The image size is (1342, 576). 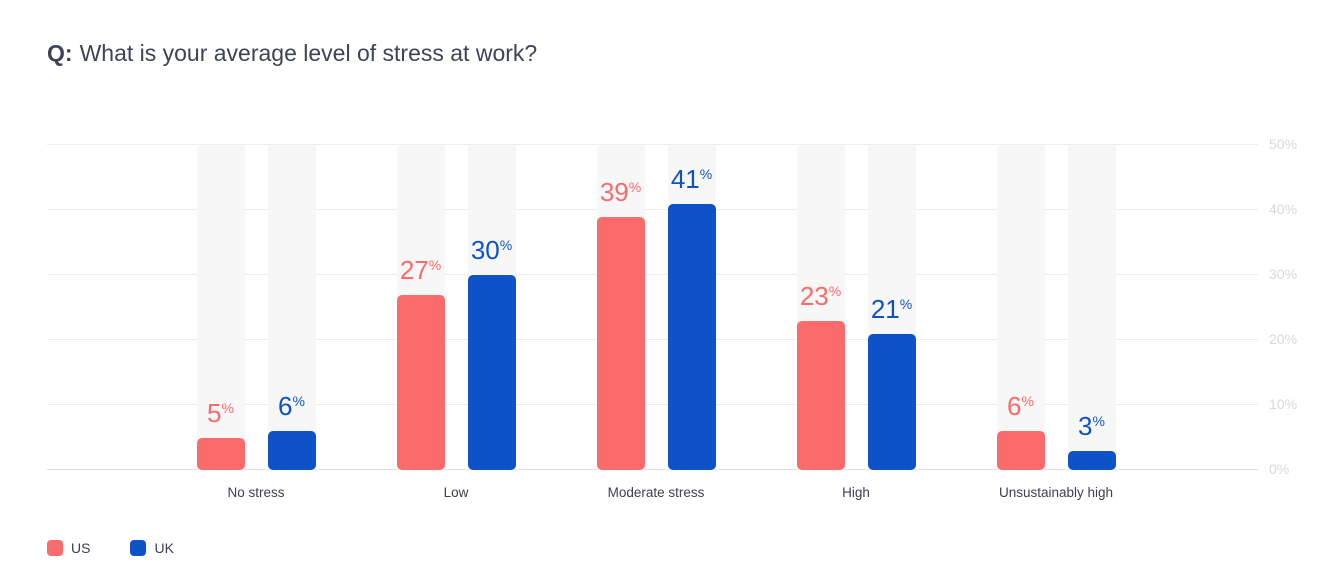 What do you see at coordinates (60, 53) in the screenshot?
I see `question-prefix: Q:` at bounding box center [60, 53].